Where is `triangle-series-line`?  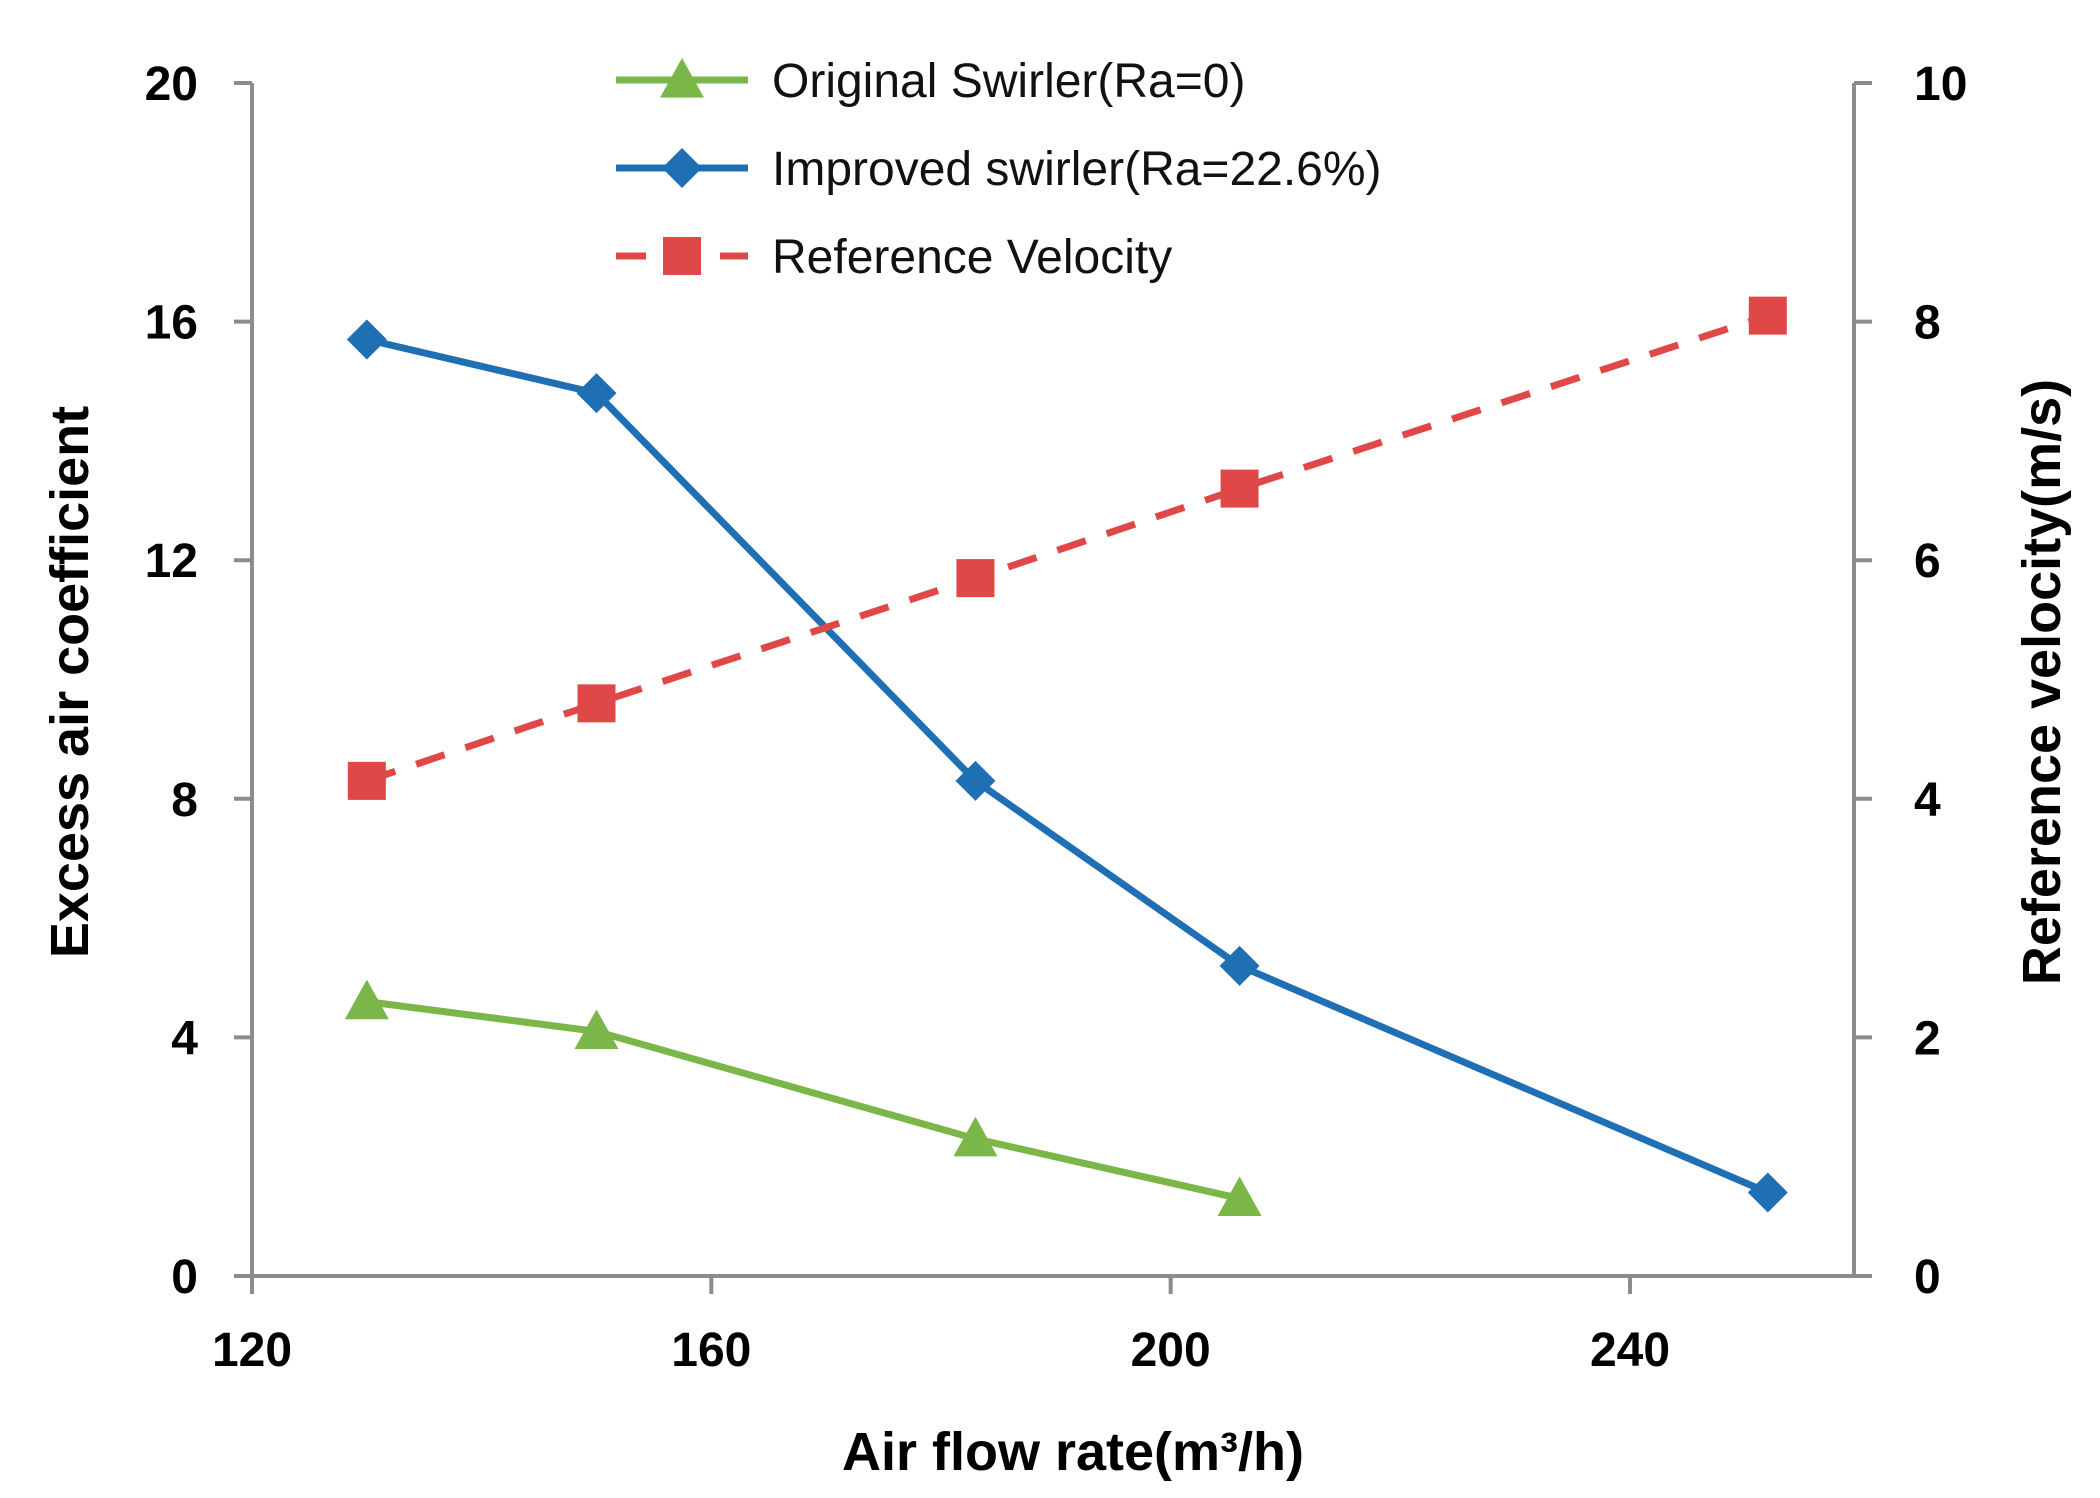
triangle-series-line is located at coordinates (803, 1100).